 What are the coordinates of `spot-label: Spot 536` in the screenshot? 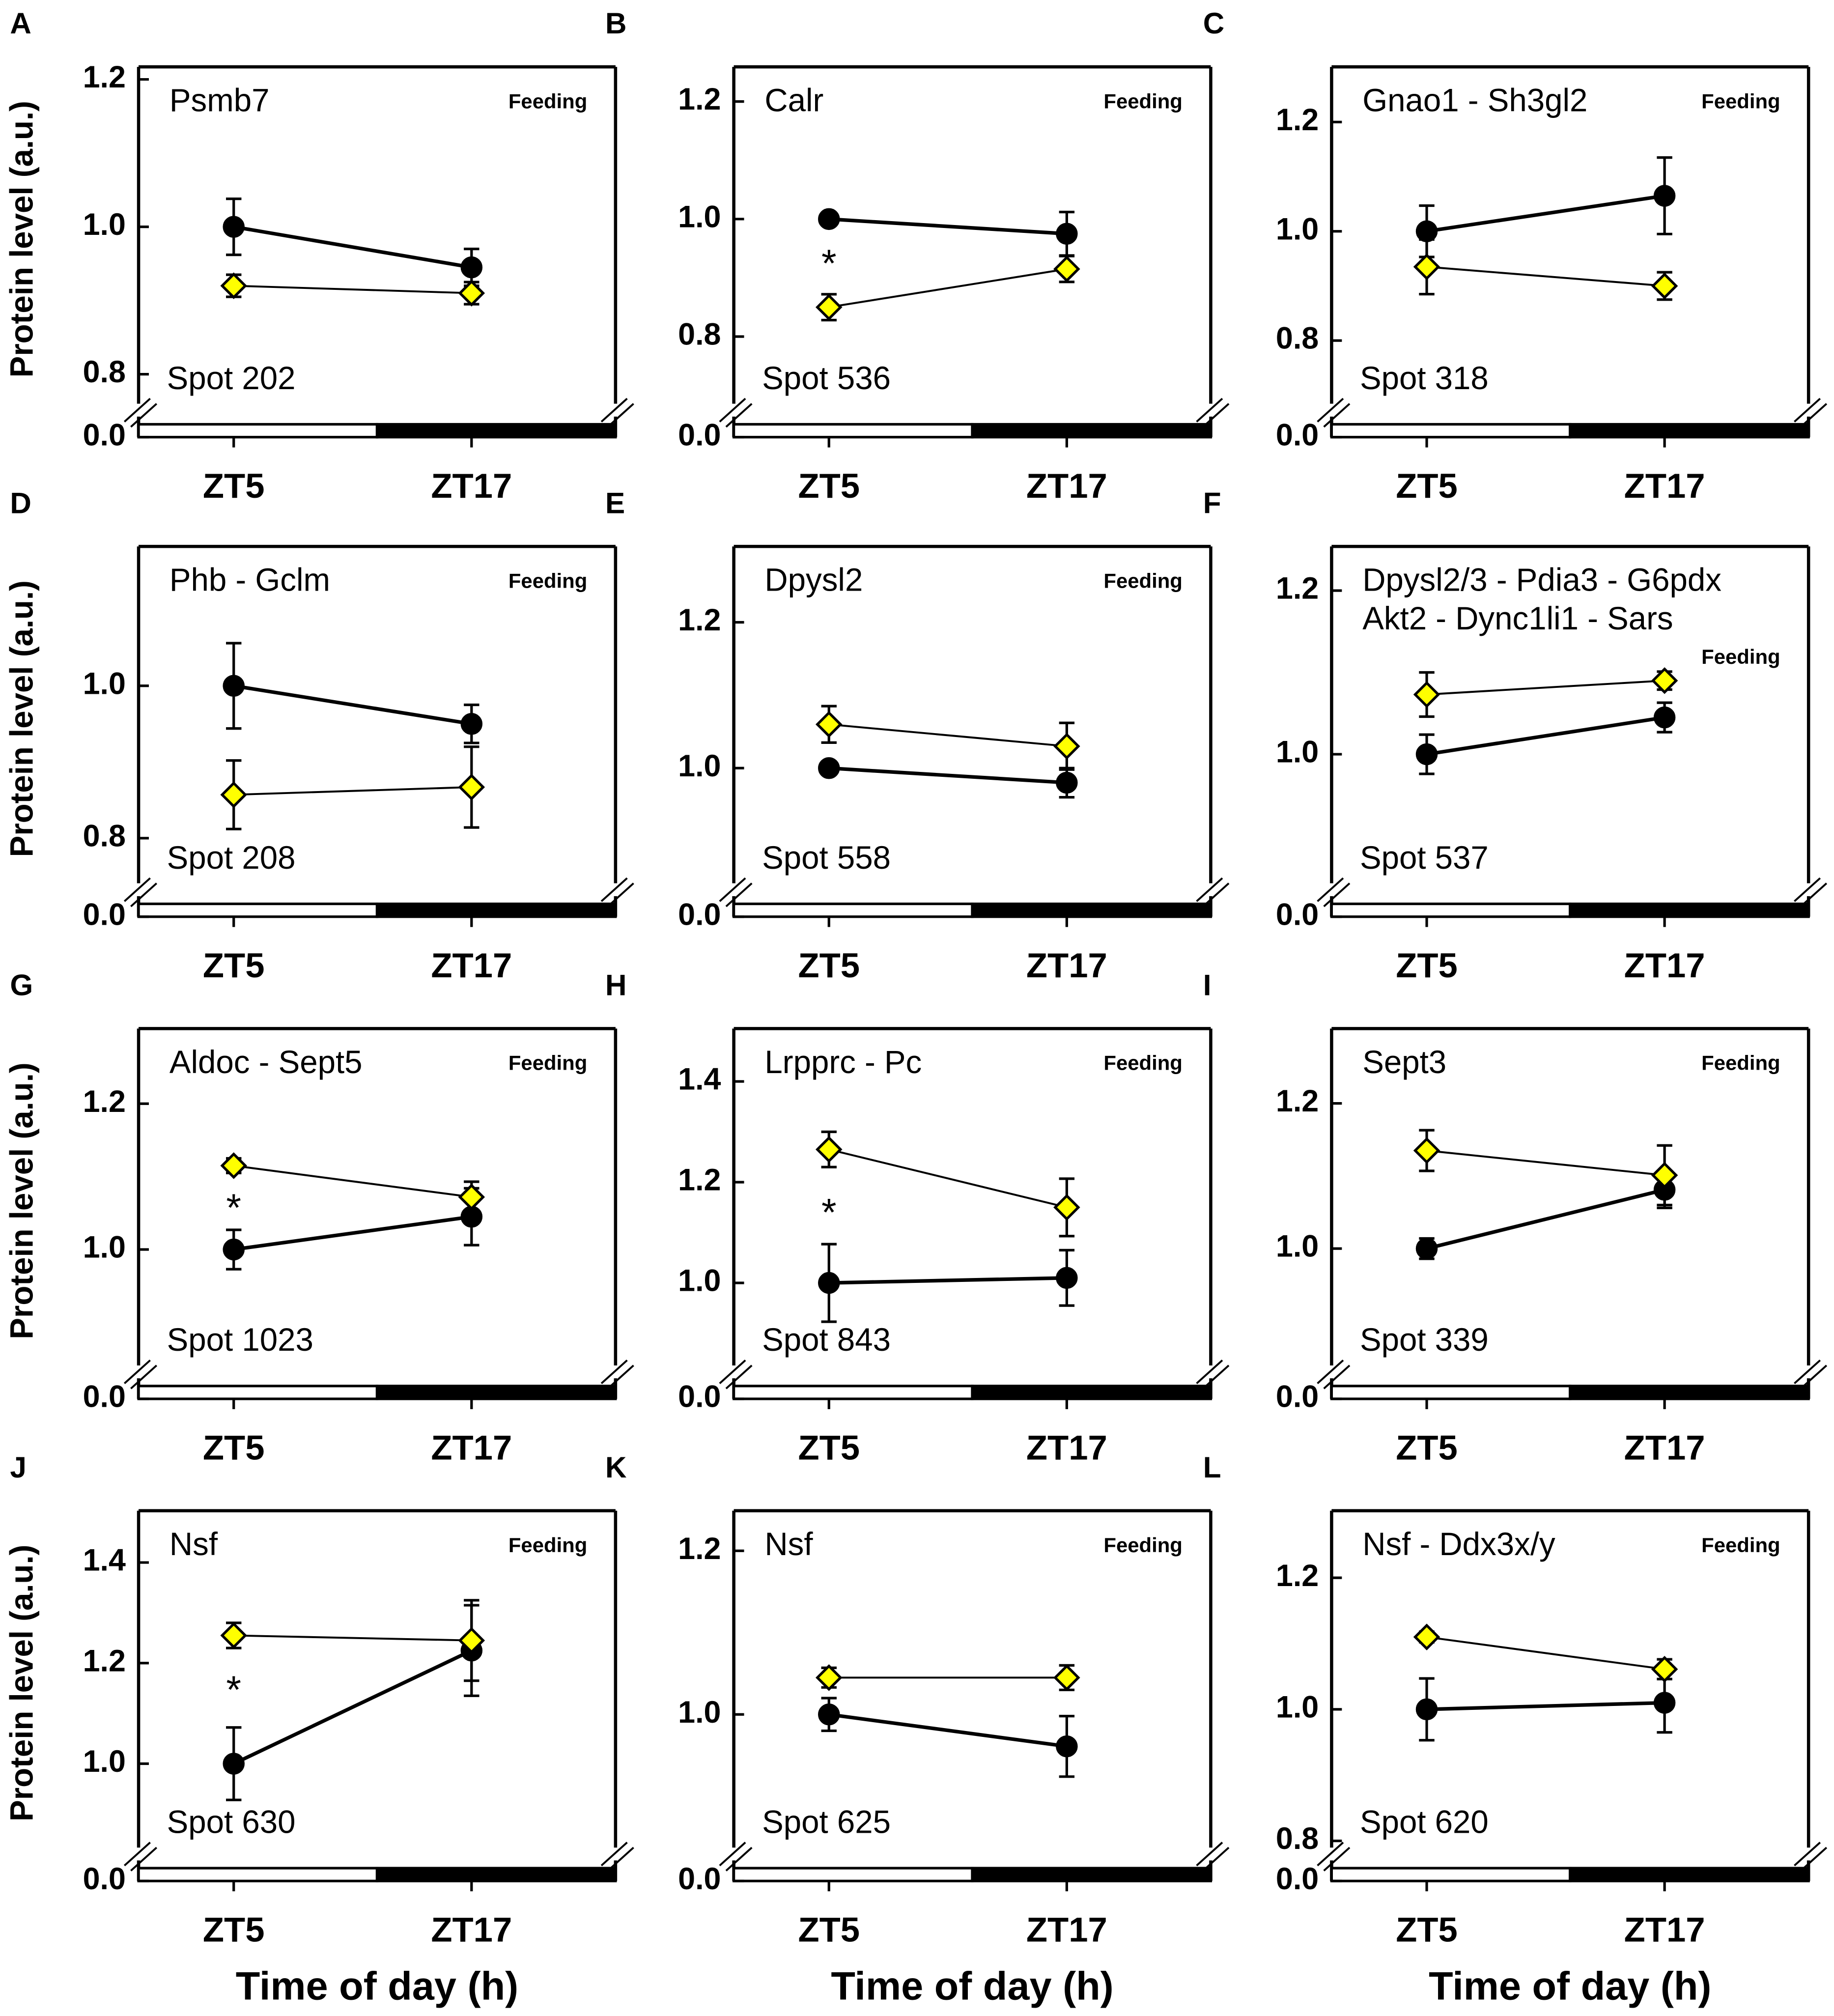 It's located at (827, 378).